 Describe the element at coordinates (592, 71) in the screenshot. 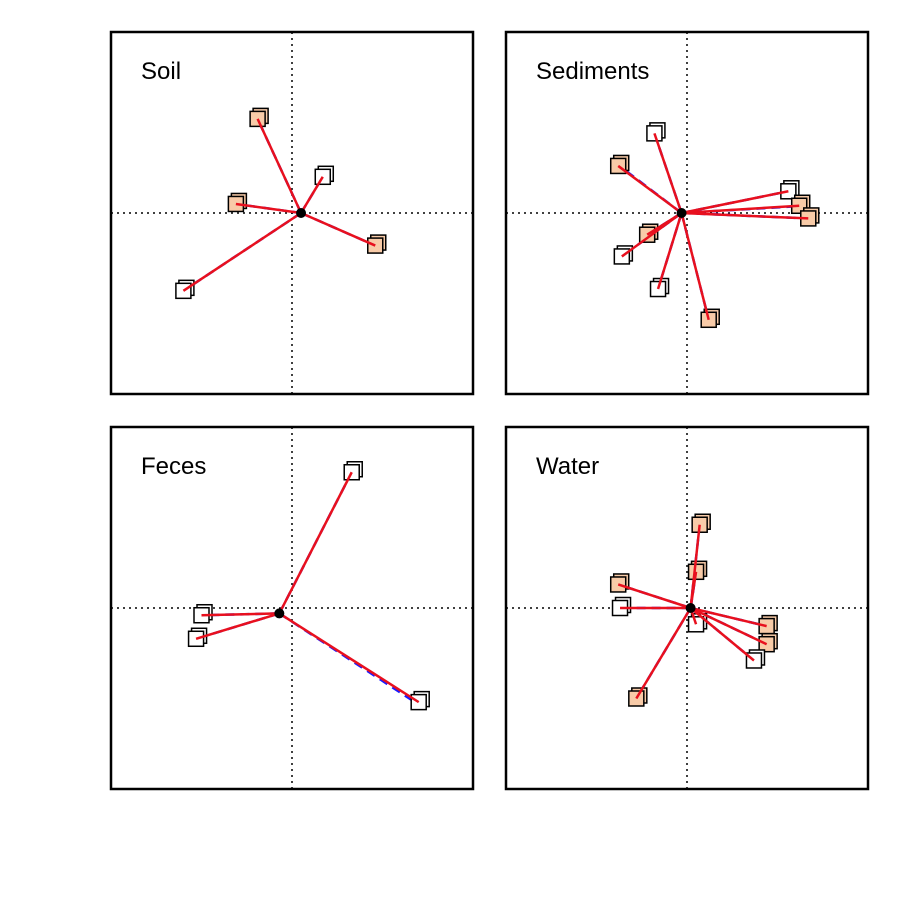

I see `panel-title-sediments: Sediments` at that location.